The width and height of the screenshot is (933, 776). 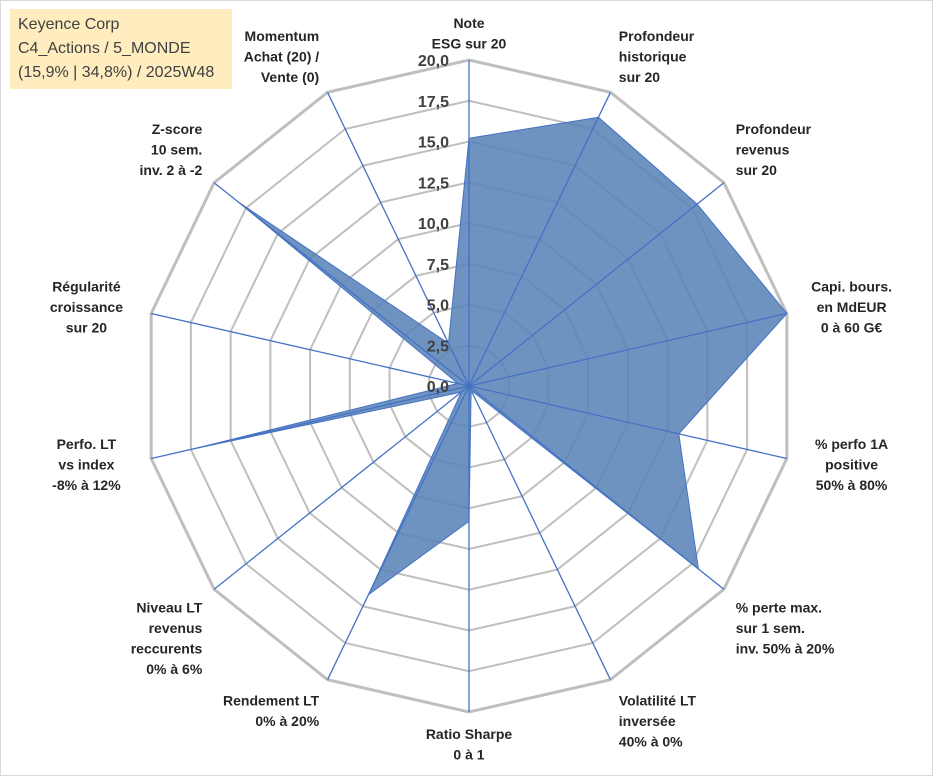 I want to click on axis-label: 0 à 60 G€, so click(x=852, y=327).